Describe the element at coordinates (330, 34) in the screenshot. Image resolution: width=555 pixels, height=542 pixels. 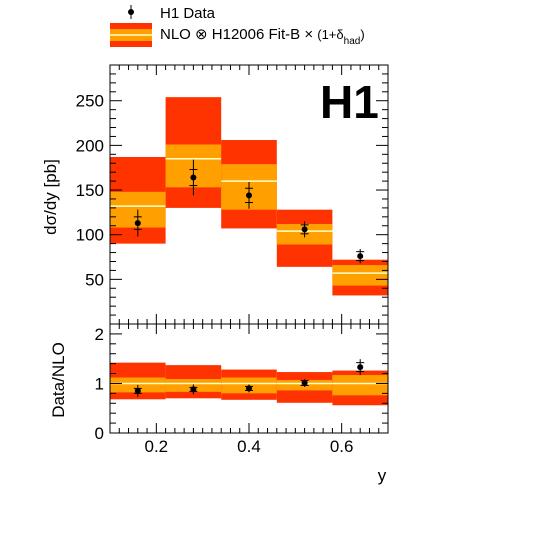
I see `legend-corr-open: (1+δ` at that location.